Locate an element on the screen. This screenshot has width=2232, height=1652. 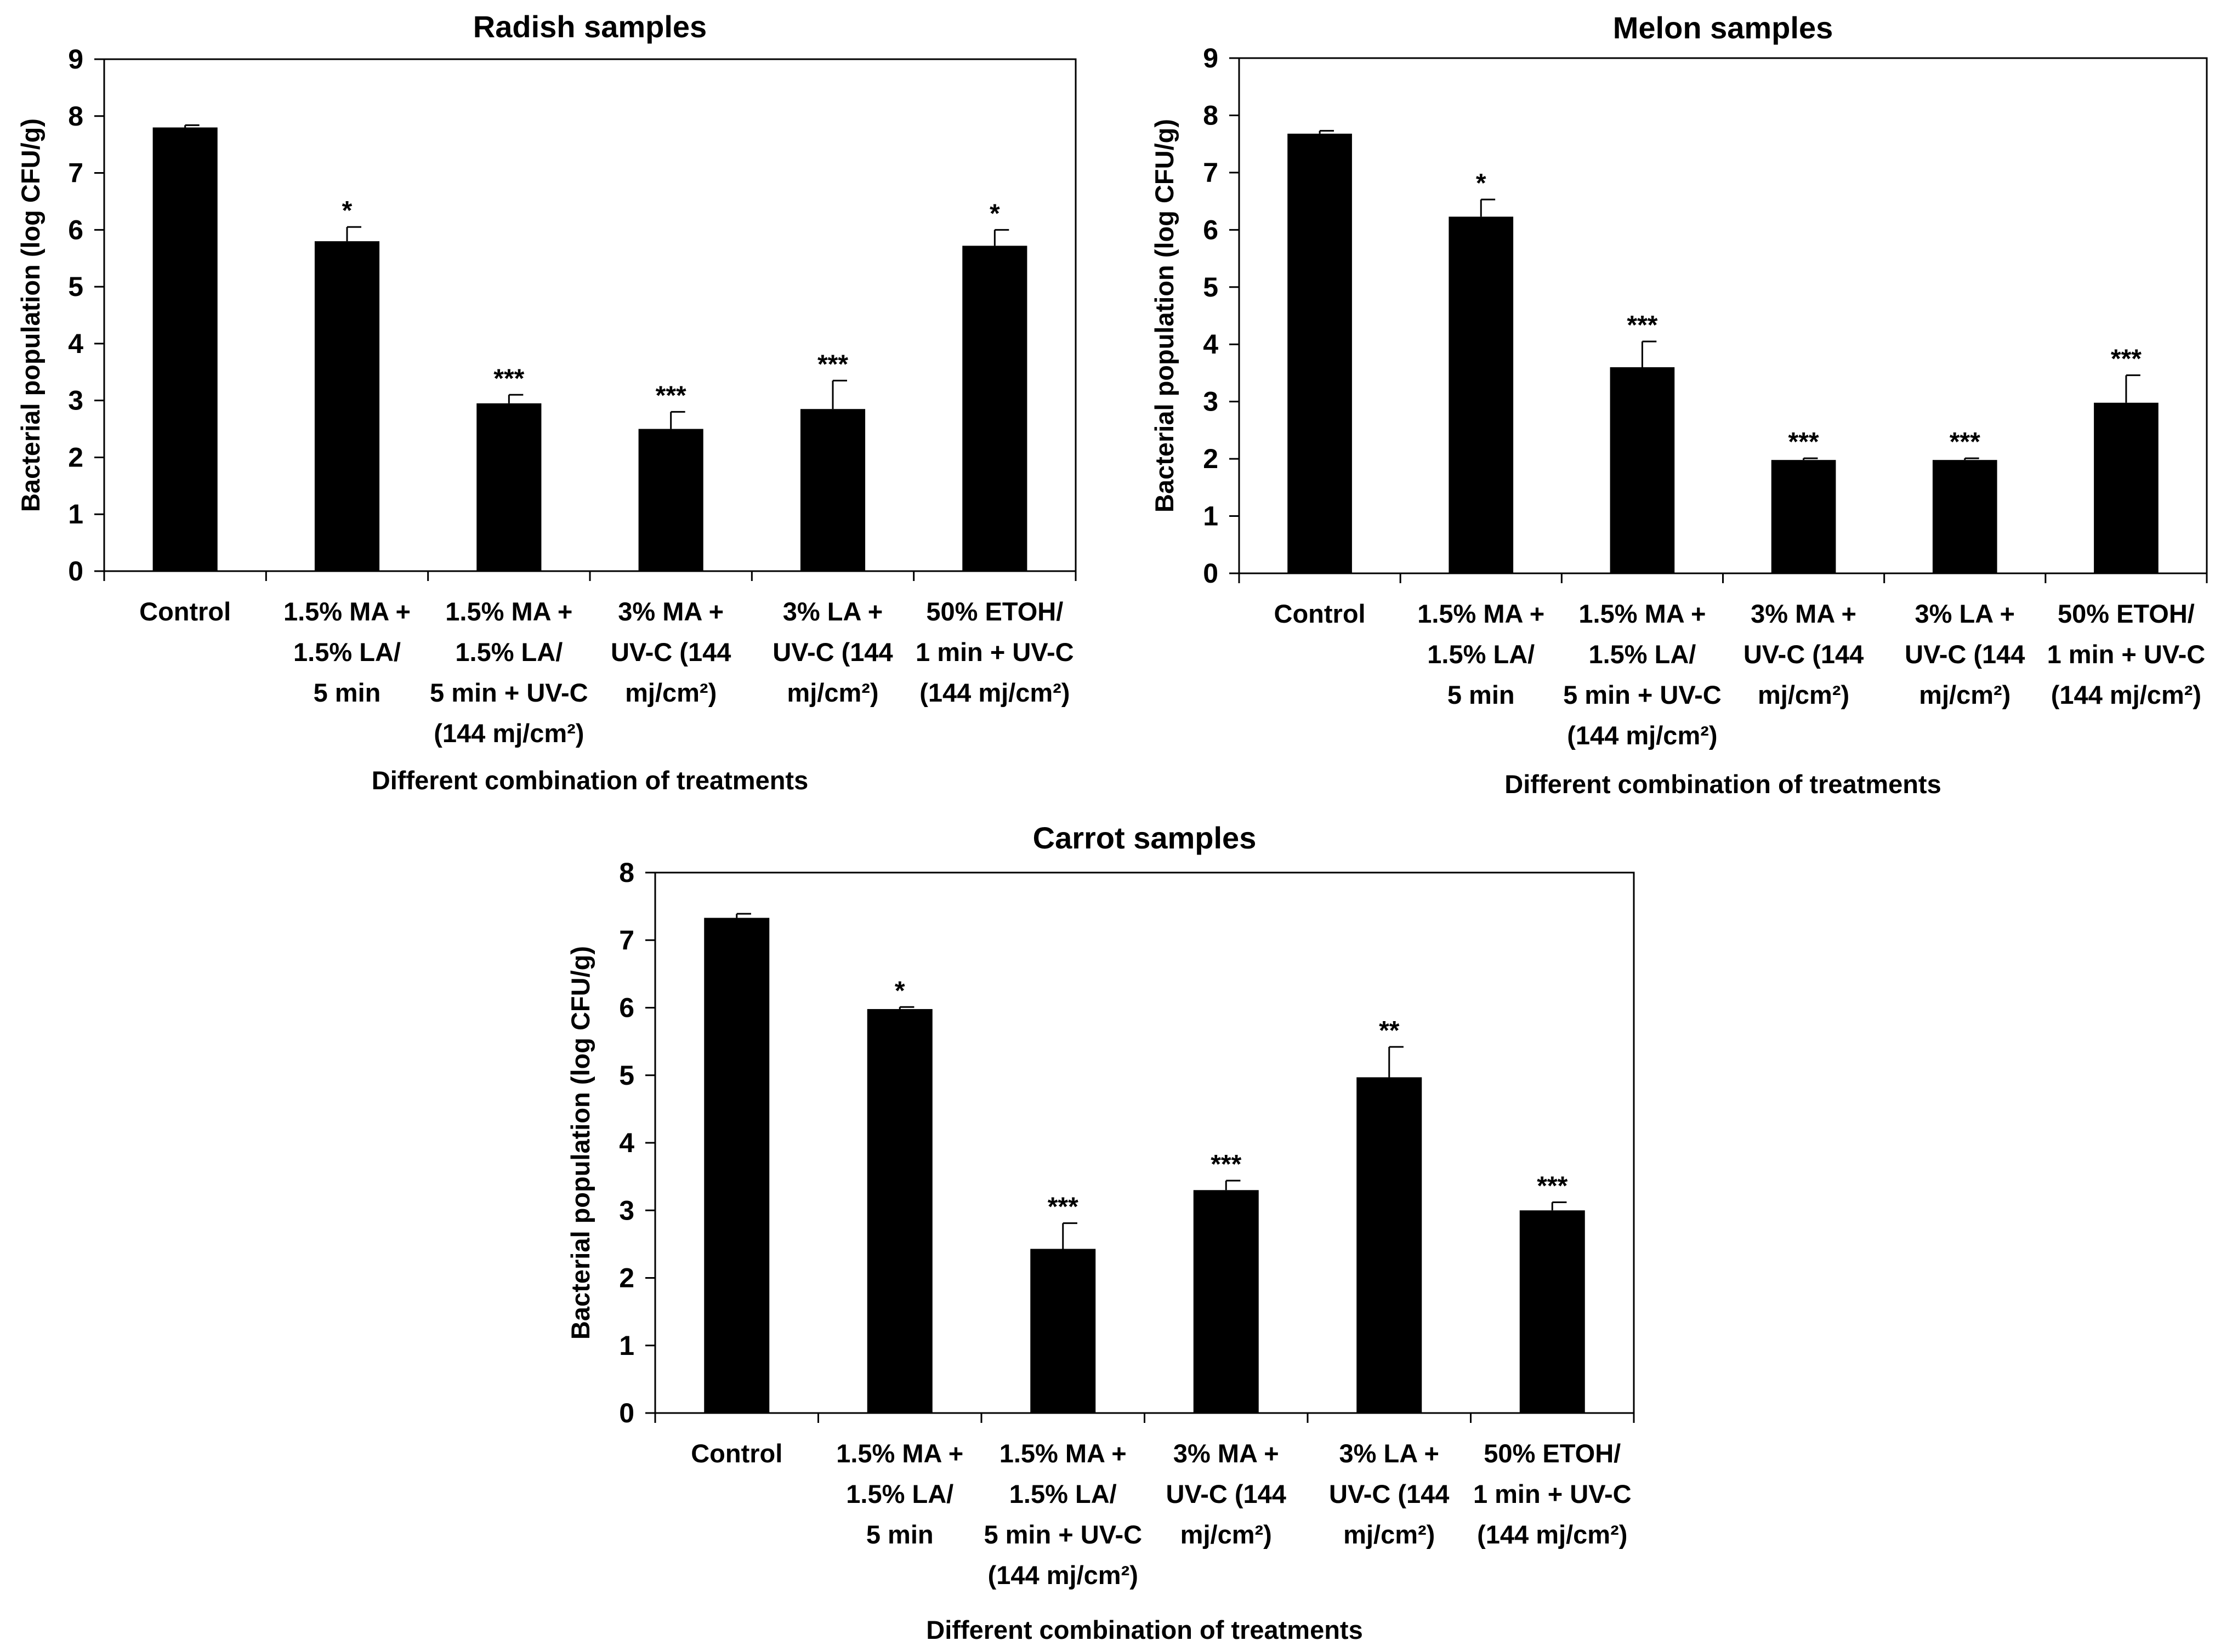
y-tick-label: 6 is located at coordinates (1210, 230).